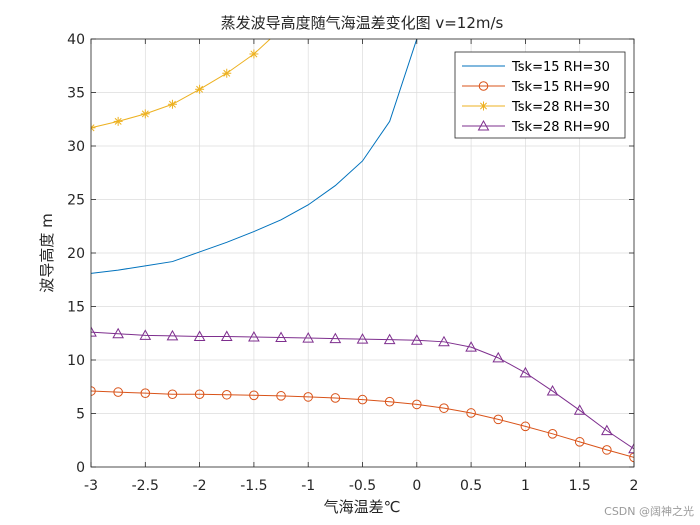 This screenshot has height=525, width=700. What do you see at coordinates (471, 486) in the screenshot?
I see `x-tick-label: 0.5` at bounding box center [471, 486].